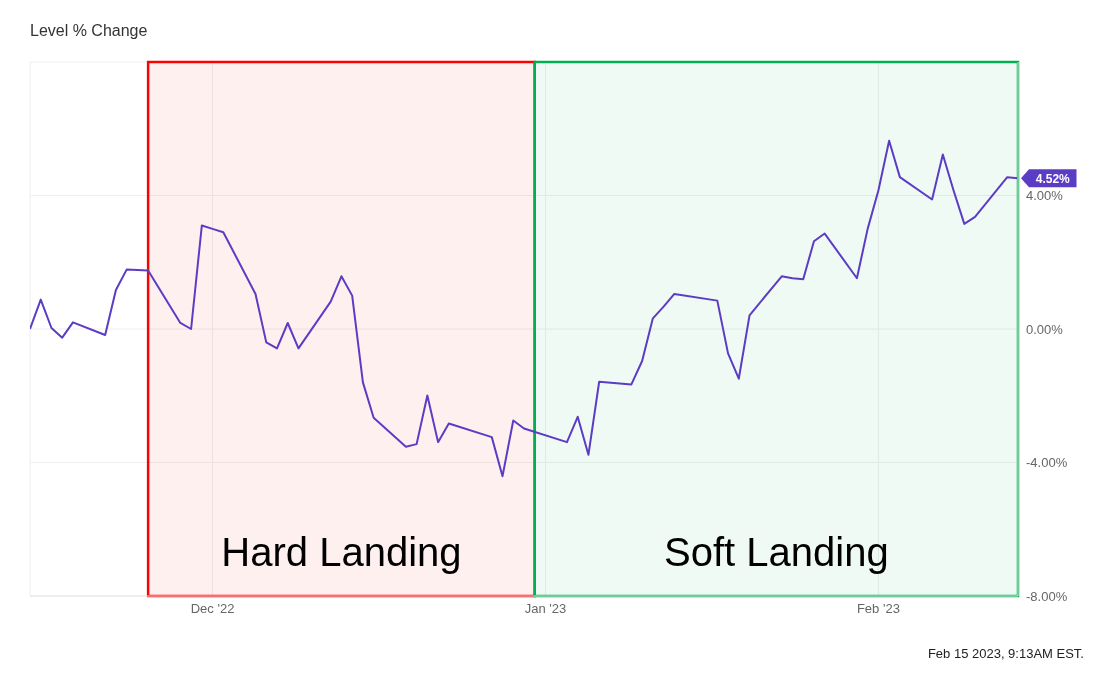 The width and height of the screenshot is (1106, 682). What do you see at coordinates (878, 609) in the screenshot?
I see `x-tick-label: Feb '23` at bounding box center [878, 609].